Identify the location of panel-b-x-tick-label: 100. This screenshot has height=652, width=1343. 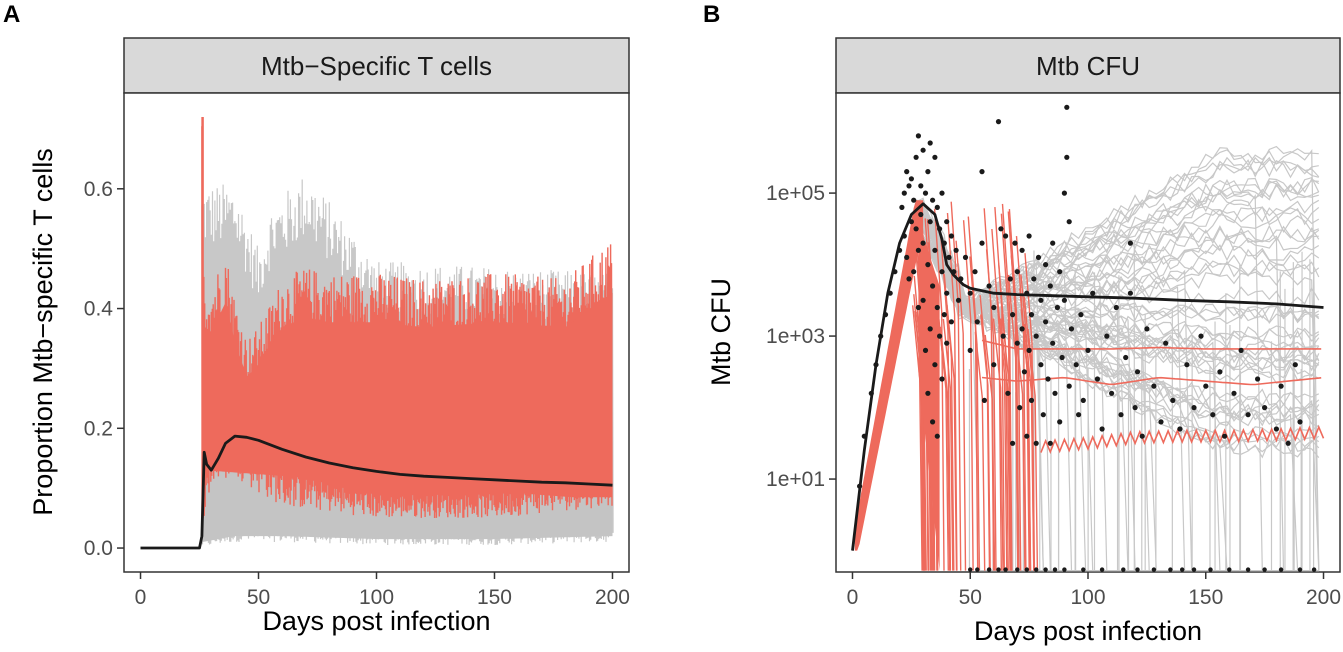
(1087, 597).